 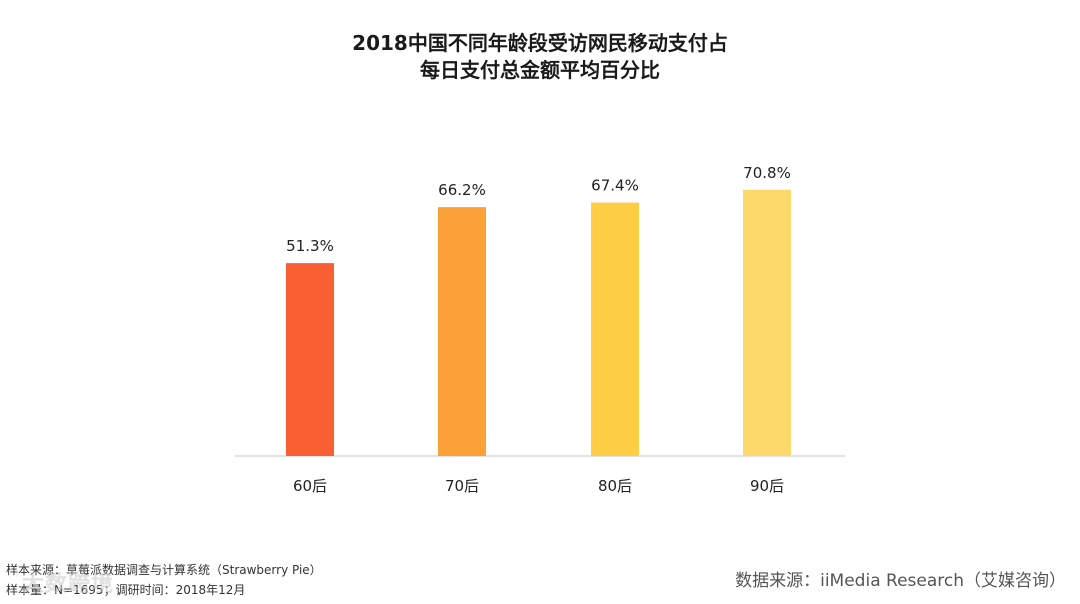 What do you see at coordinates (126, 590) in the screenshot?
I see `sample-size-note: 样本量：N=1695；调研时间：2018年12月` at bounding box center [126, 590].